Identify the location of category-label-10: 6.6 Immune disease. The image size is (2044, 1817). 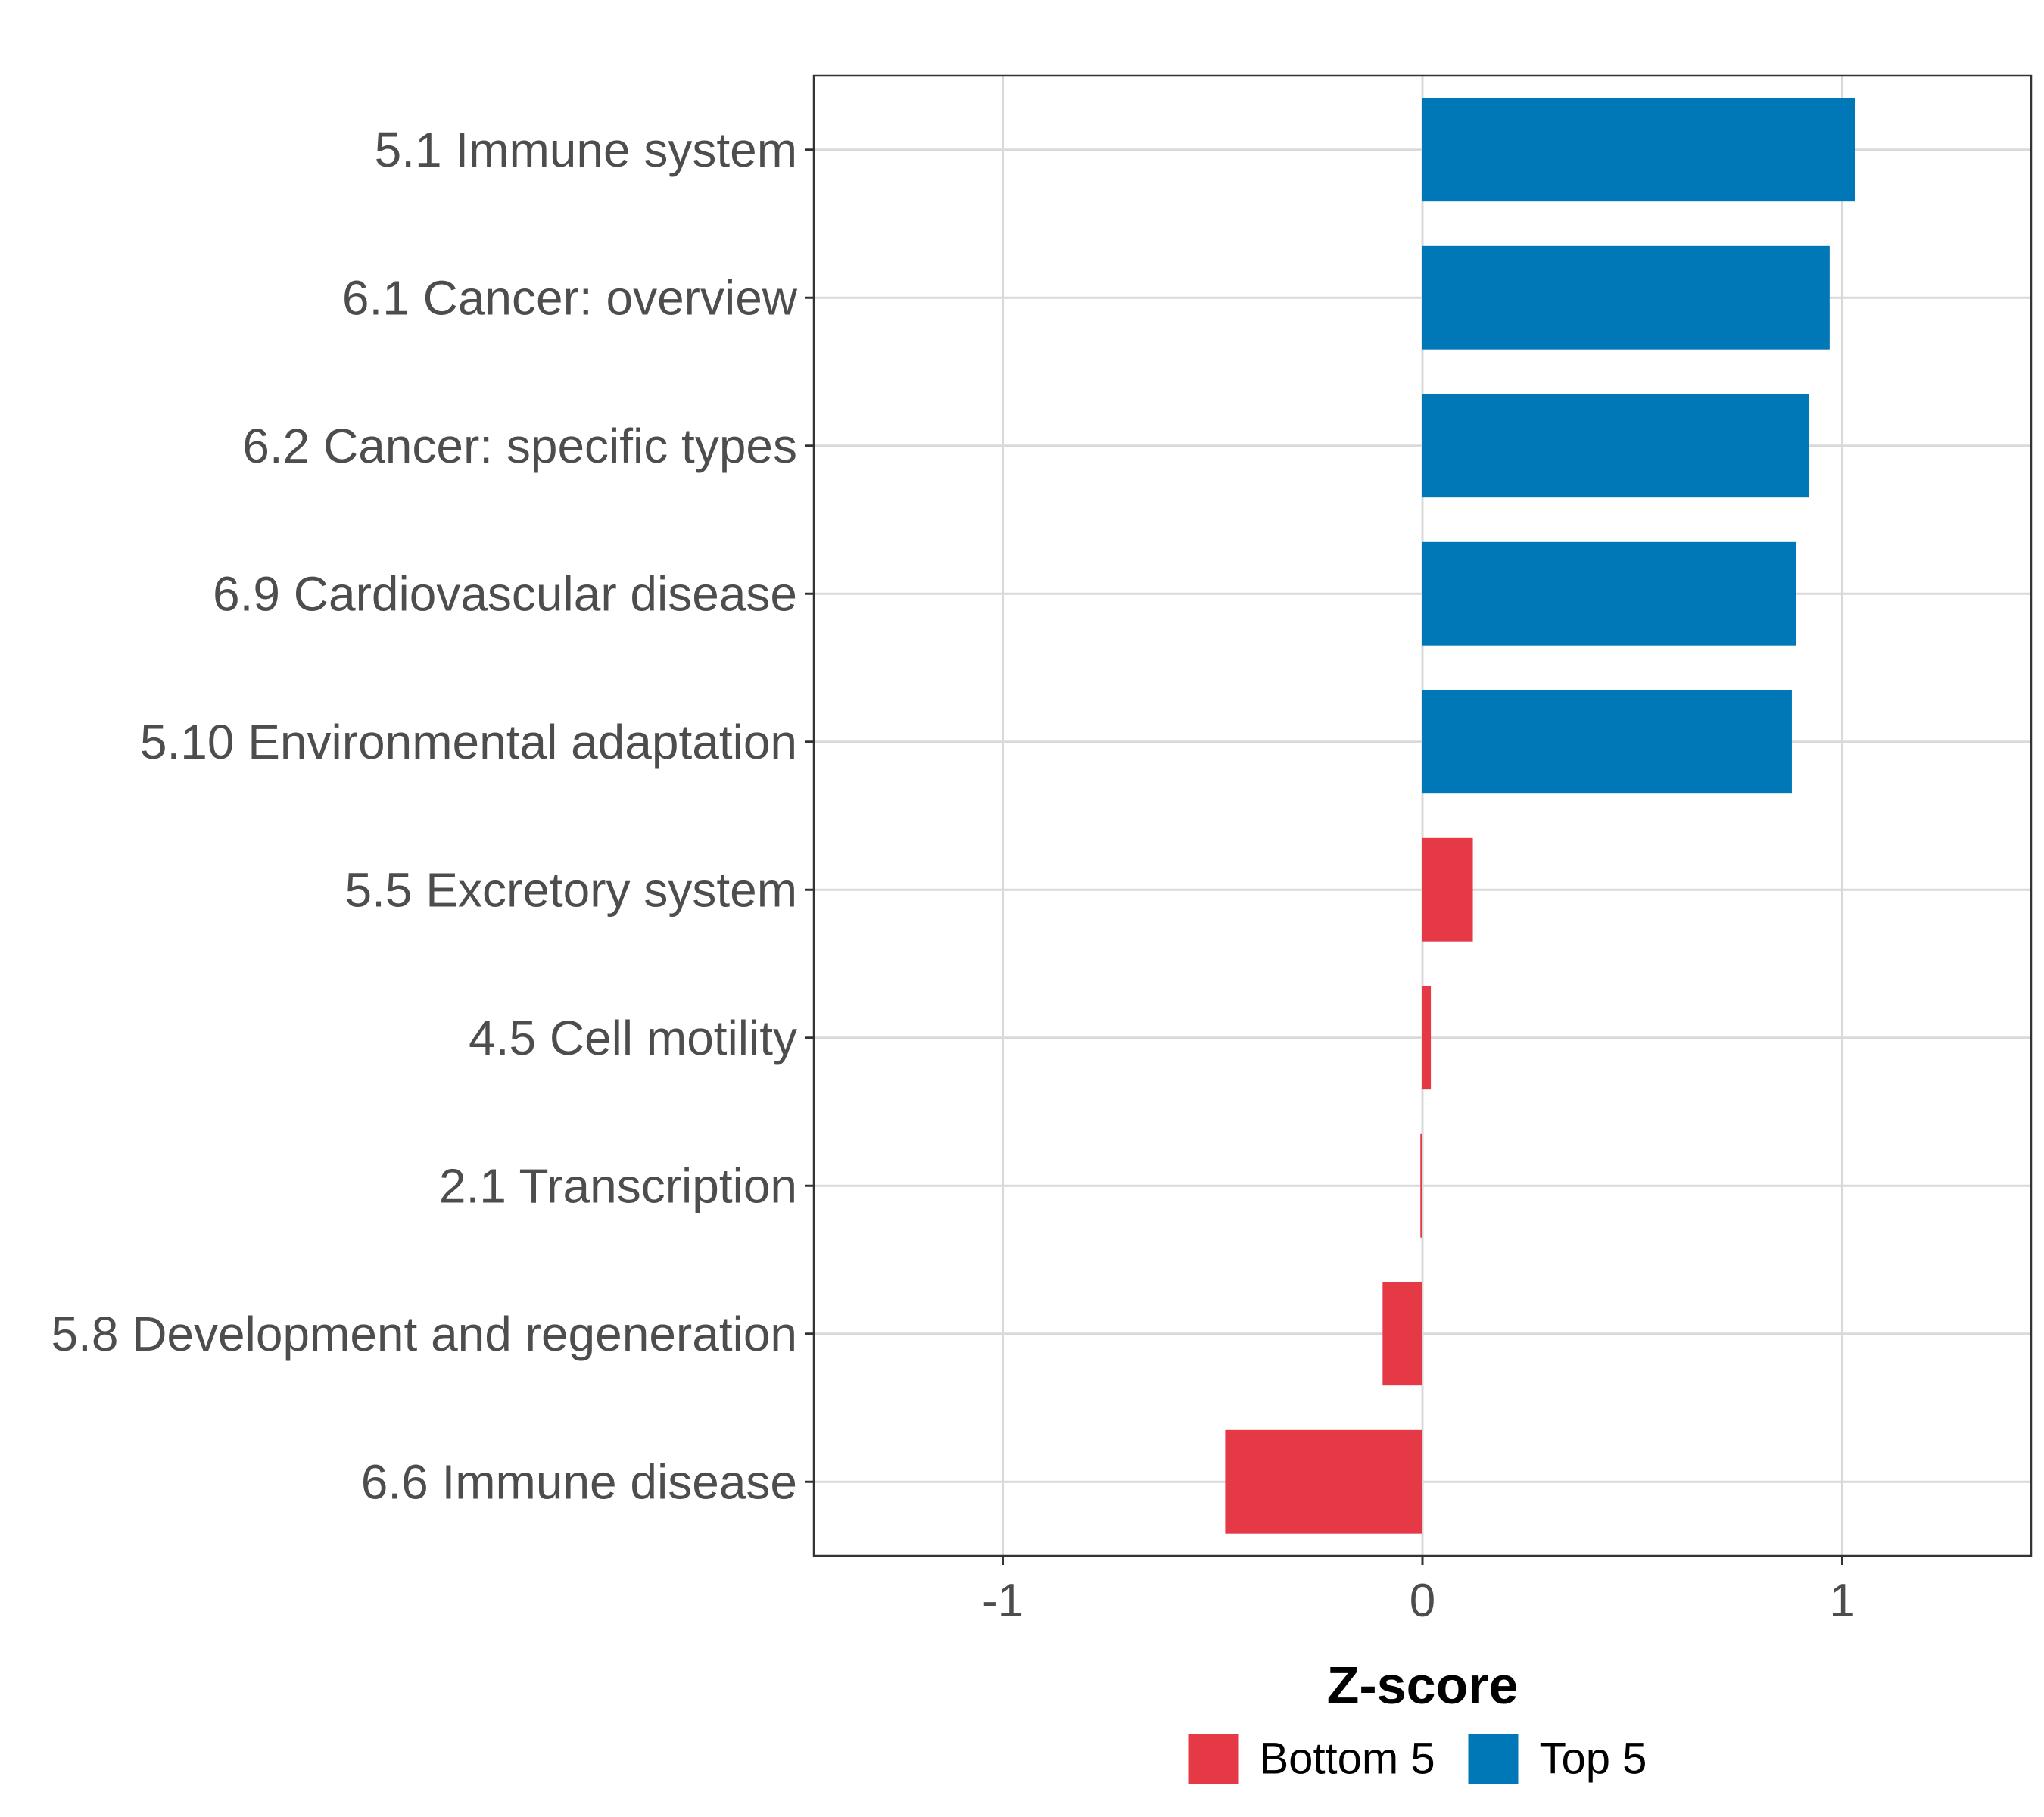
(579, 1481).